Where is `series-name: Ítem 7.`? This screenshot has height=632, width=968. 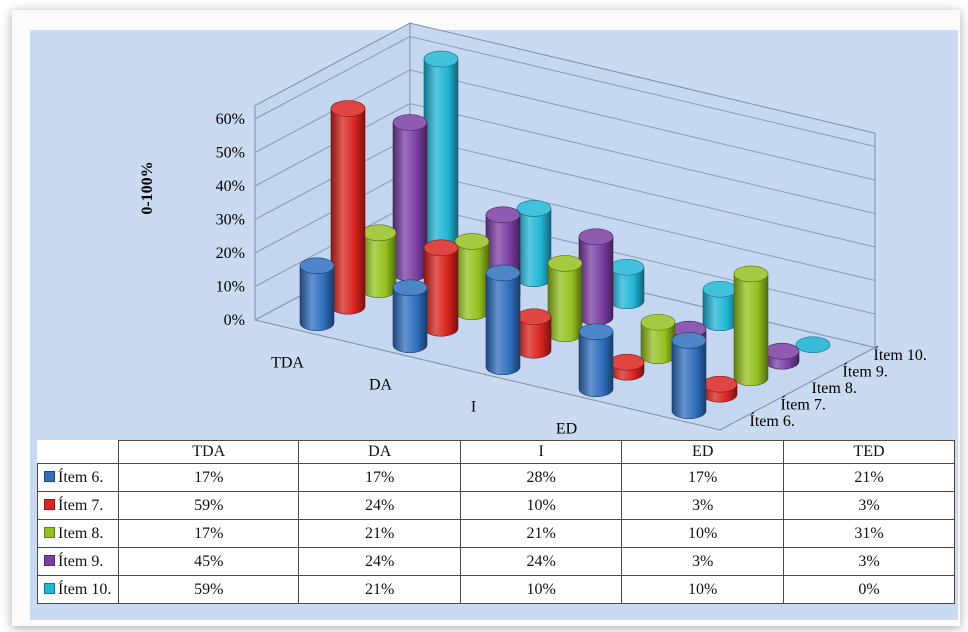
series-name: Ítem 7. is located at coordinates (81, 505).